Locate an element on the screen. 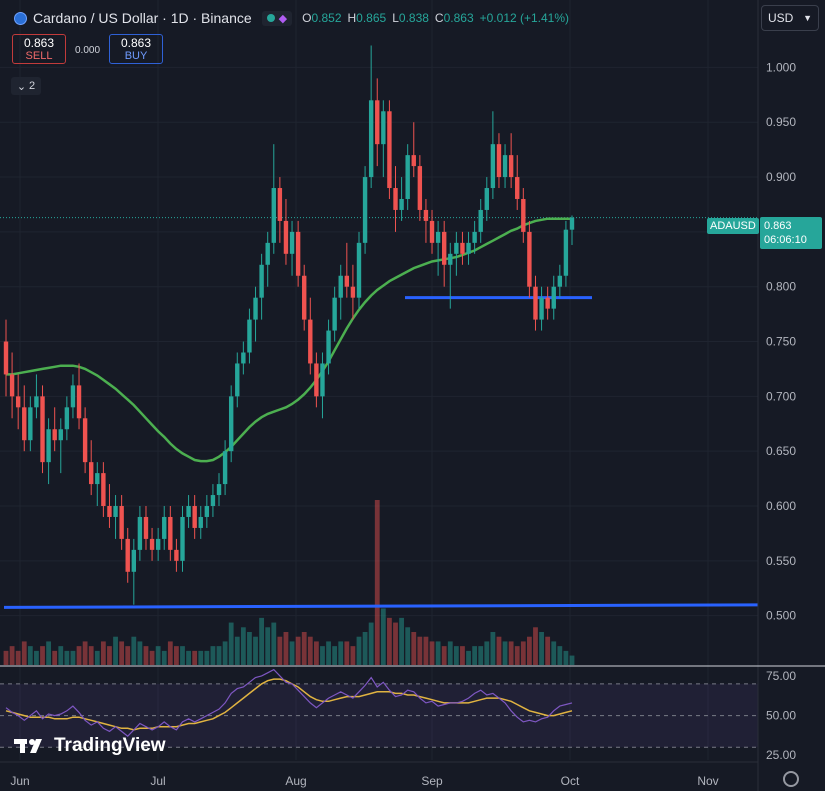  currency-select: USD ▼ is located at coordinates (790, 18).